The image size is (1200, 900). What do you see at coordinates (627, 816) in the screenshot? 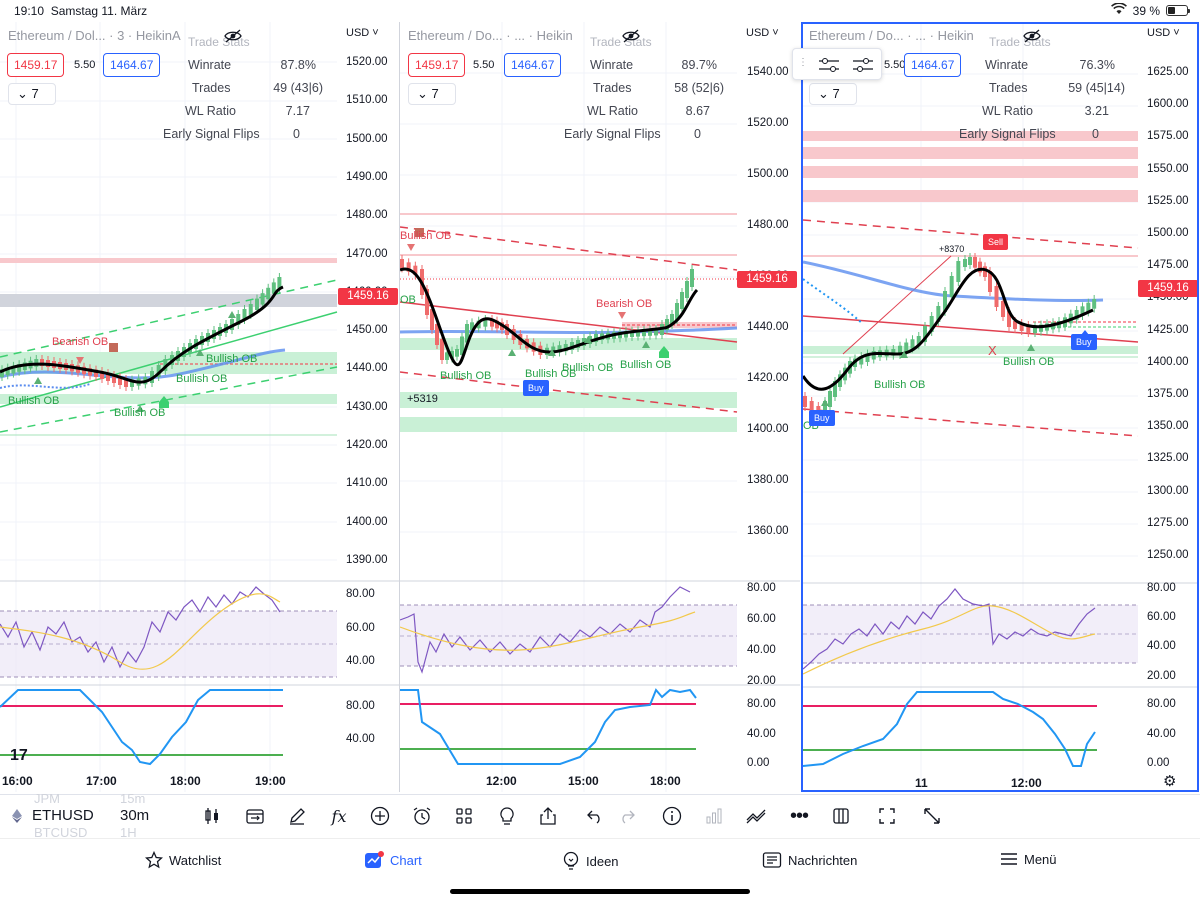
I see `redo-icon` at bounding box center [627, 816].